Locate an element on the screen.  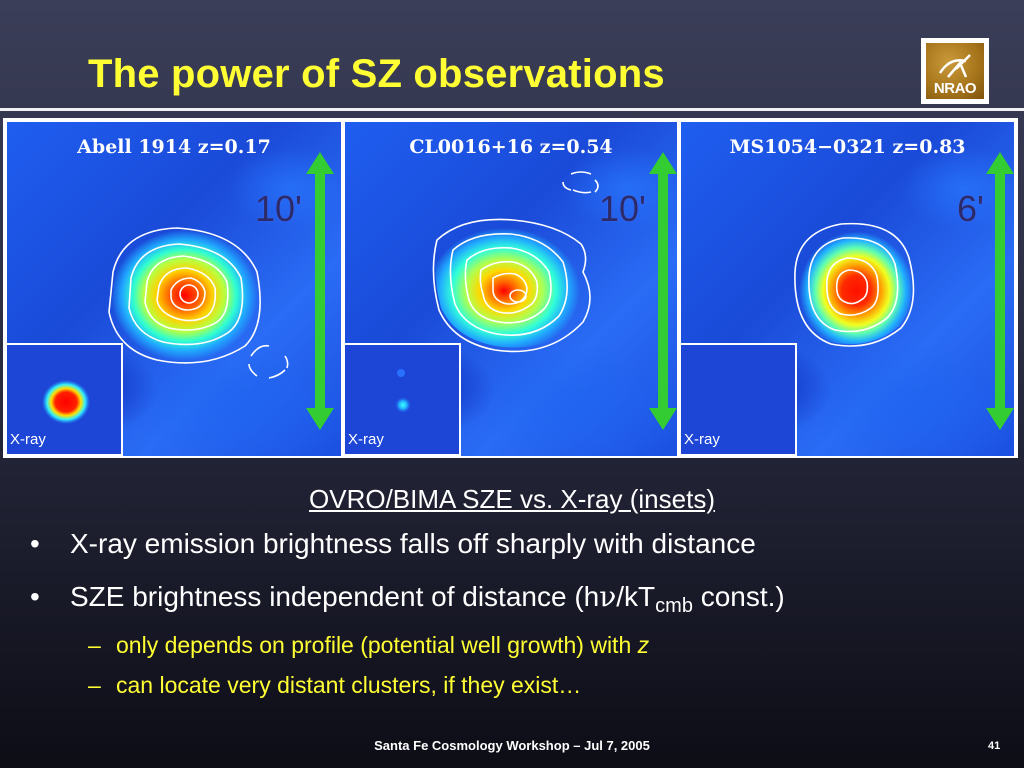
panel-label: Abell 1914 z=0.17 is located at coordinates (174, 147).